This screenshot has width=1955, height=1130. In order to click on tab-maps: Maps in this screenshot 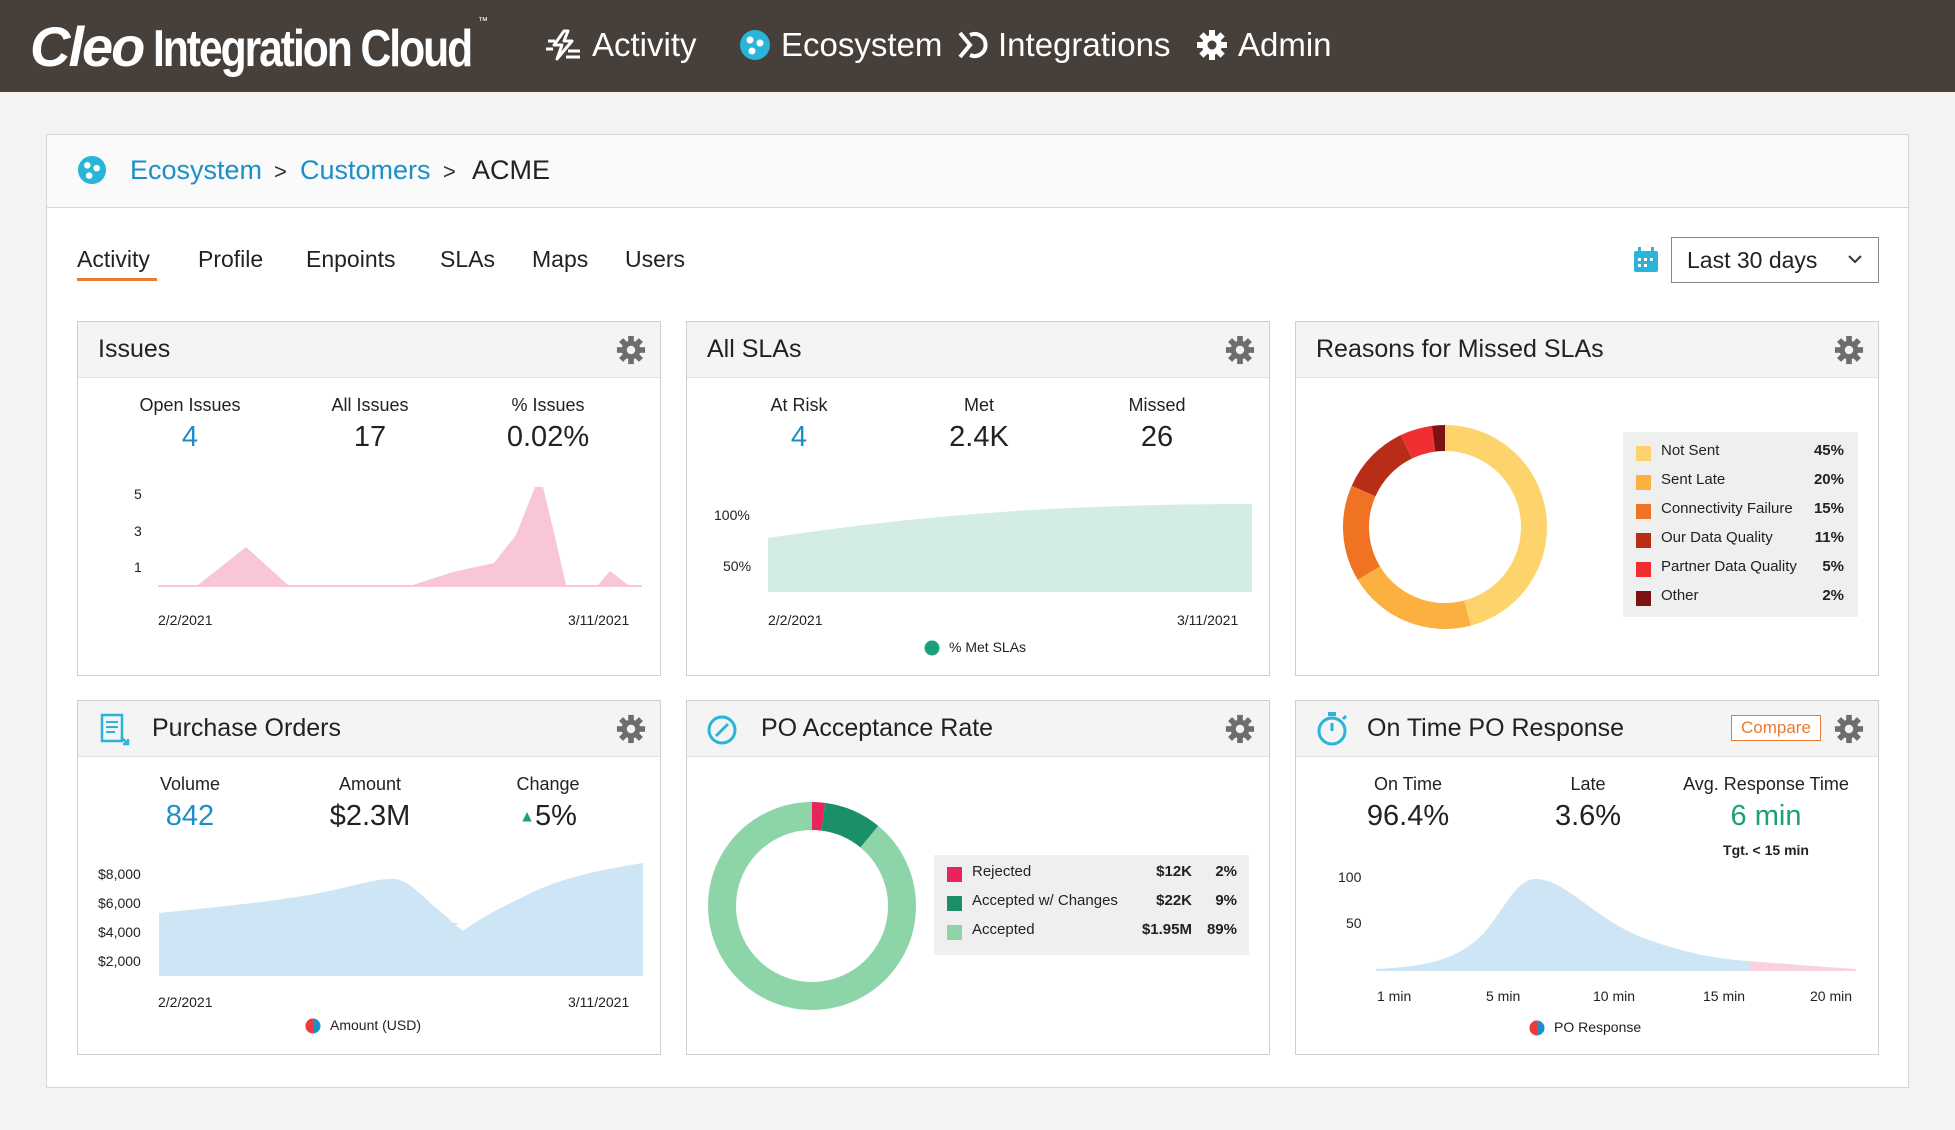, I will do `click(560, 259)`.